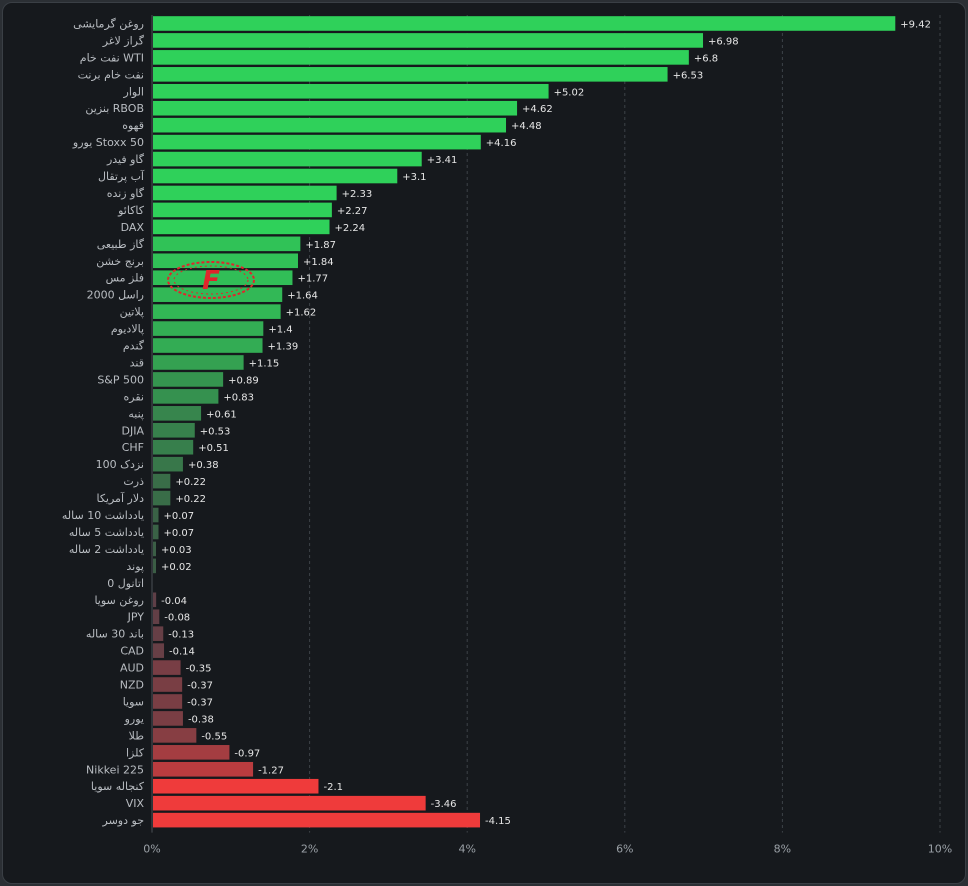 The image size is (968, 886). Describe the element at coordinates (133, 481) in the screenshot. I see `category-label: ذرت` at that location.